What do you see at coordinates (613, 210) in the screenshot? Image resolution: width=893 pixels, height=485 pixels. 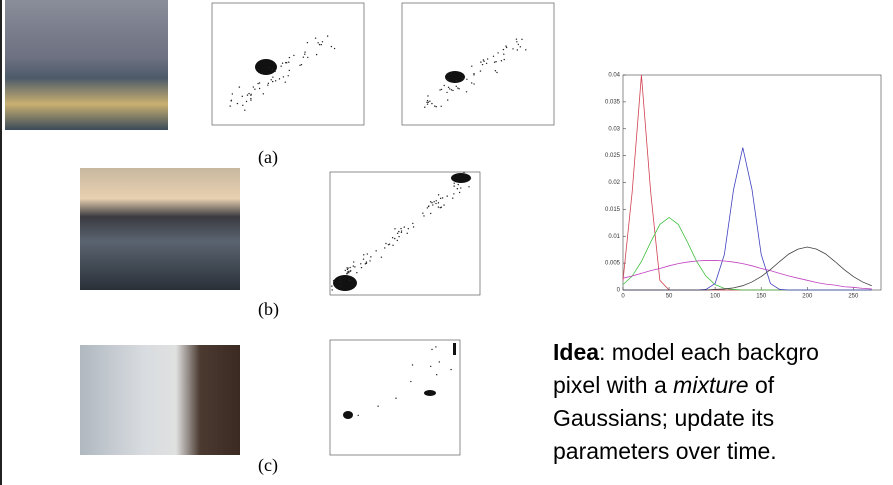 I see `y-tick-label: 0.015` at bounding box center [613, 210].